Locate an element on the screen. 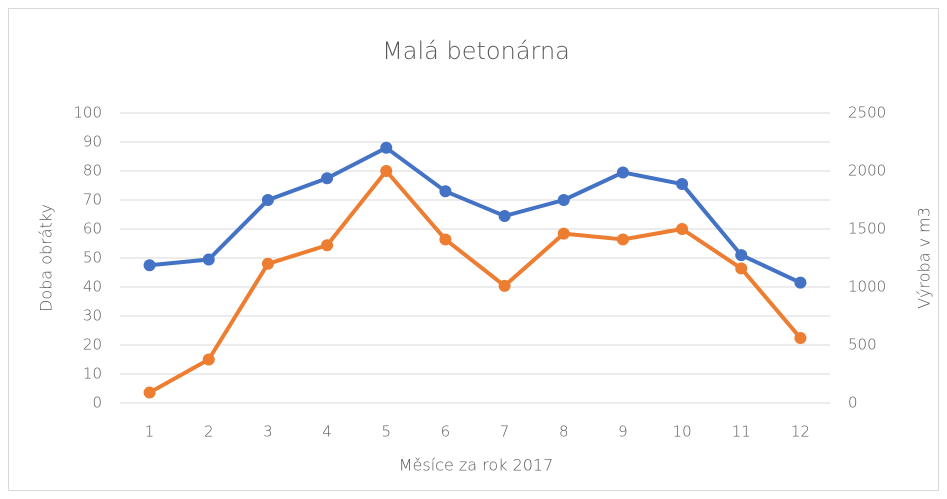  y-tick-label: 50 is located at coordinates (92, 258).